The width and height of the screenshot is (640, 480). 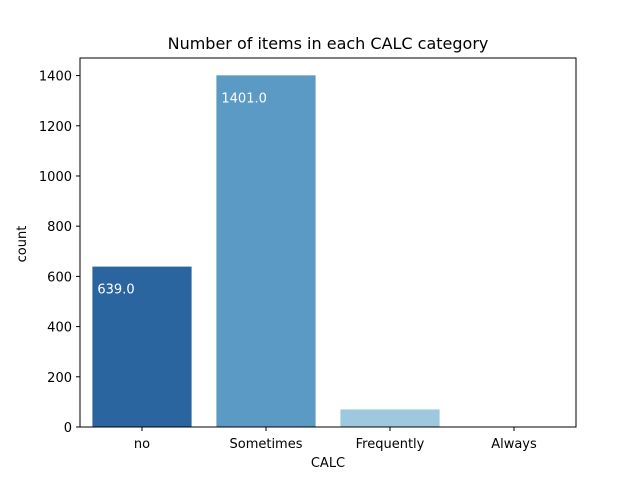 I want to click on y-tick-label: 1400, so click(x=55, y=77).